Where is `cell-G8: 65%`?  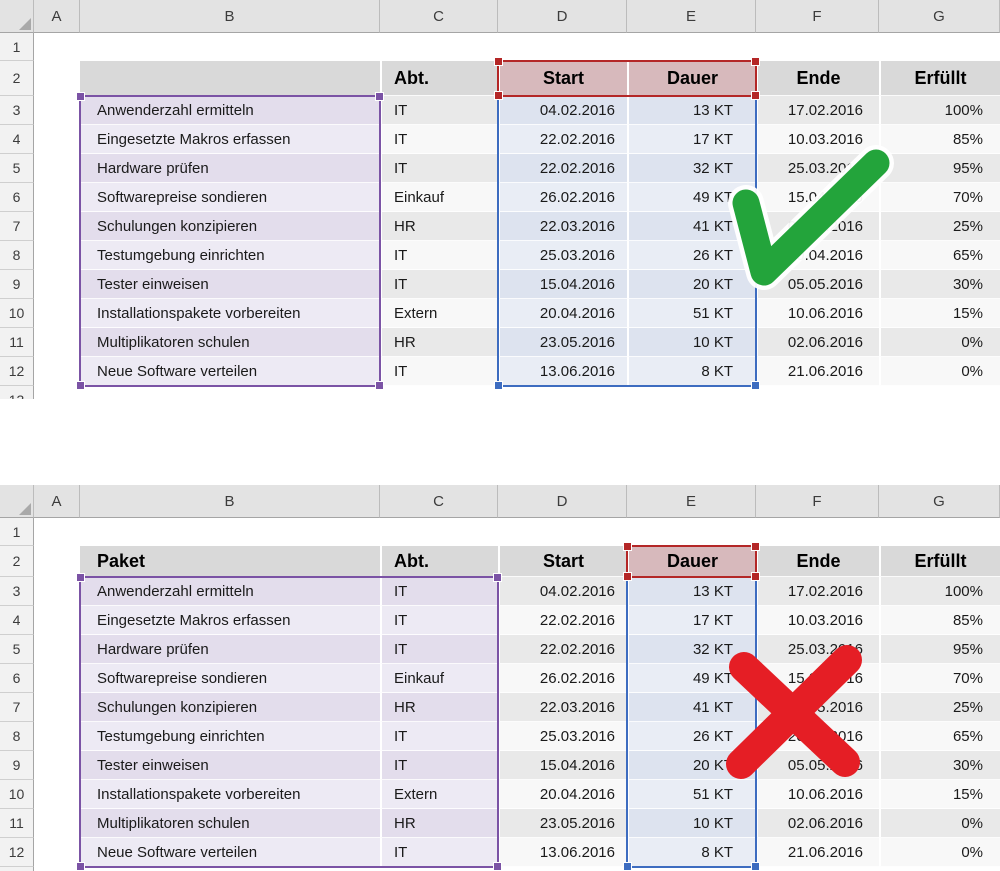
cell-G8: 65% is located at coordinates (939, 736).